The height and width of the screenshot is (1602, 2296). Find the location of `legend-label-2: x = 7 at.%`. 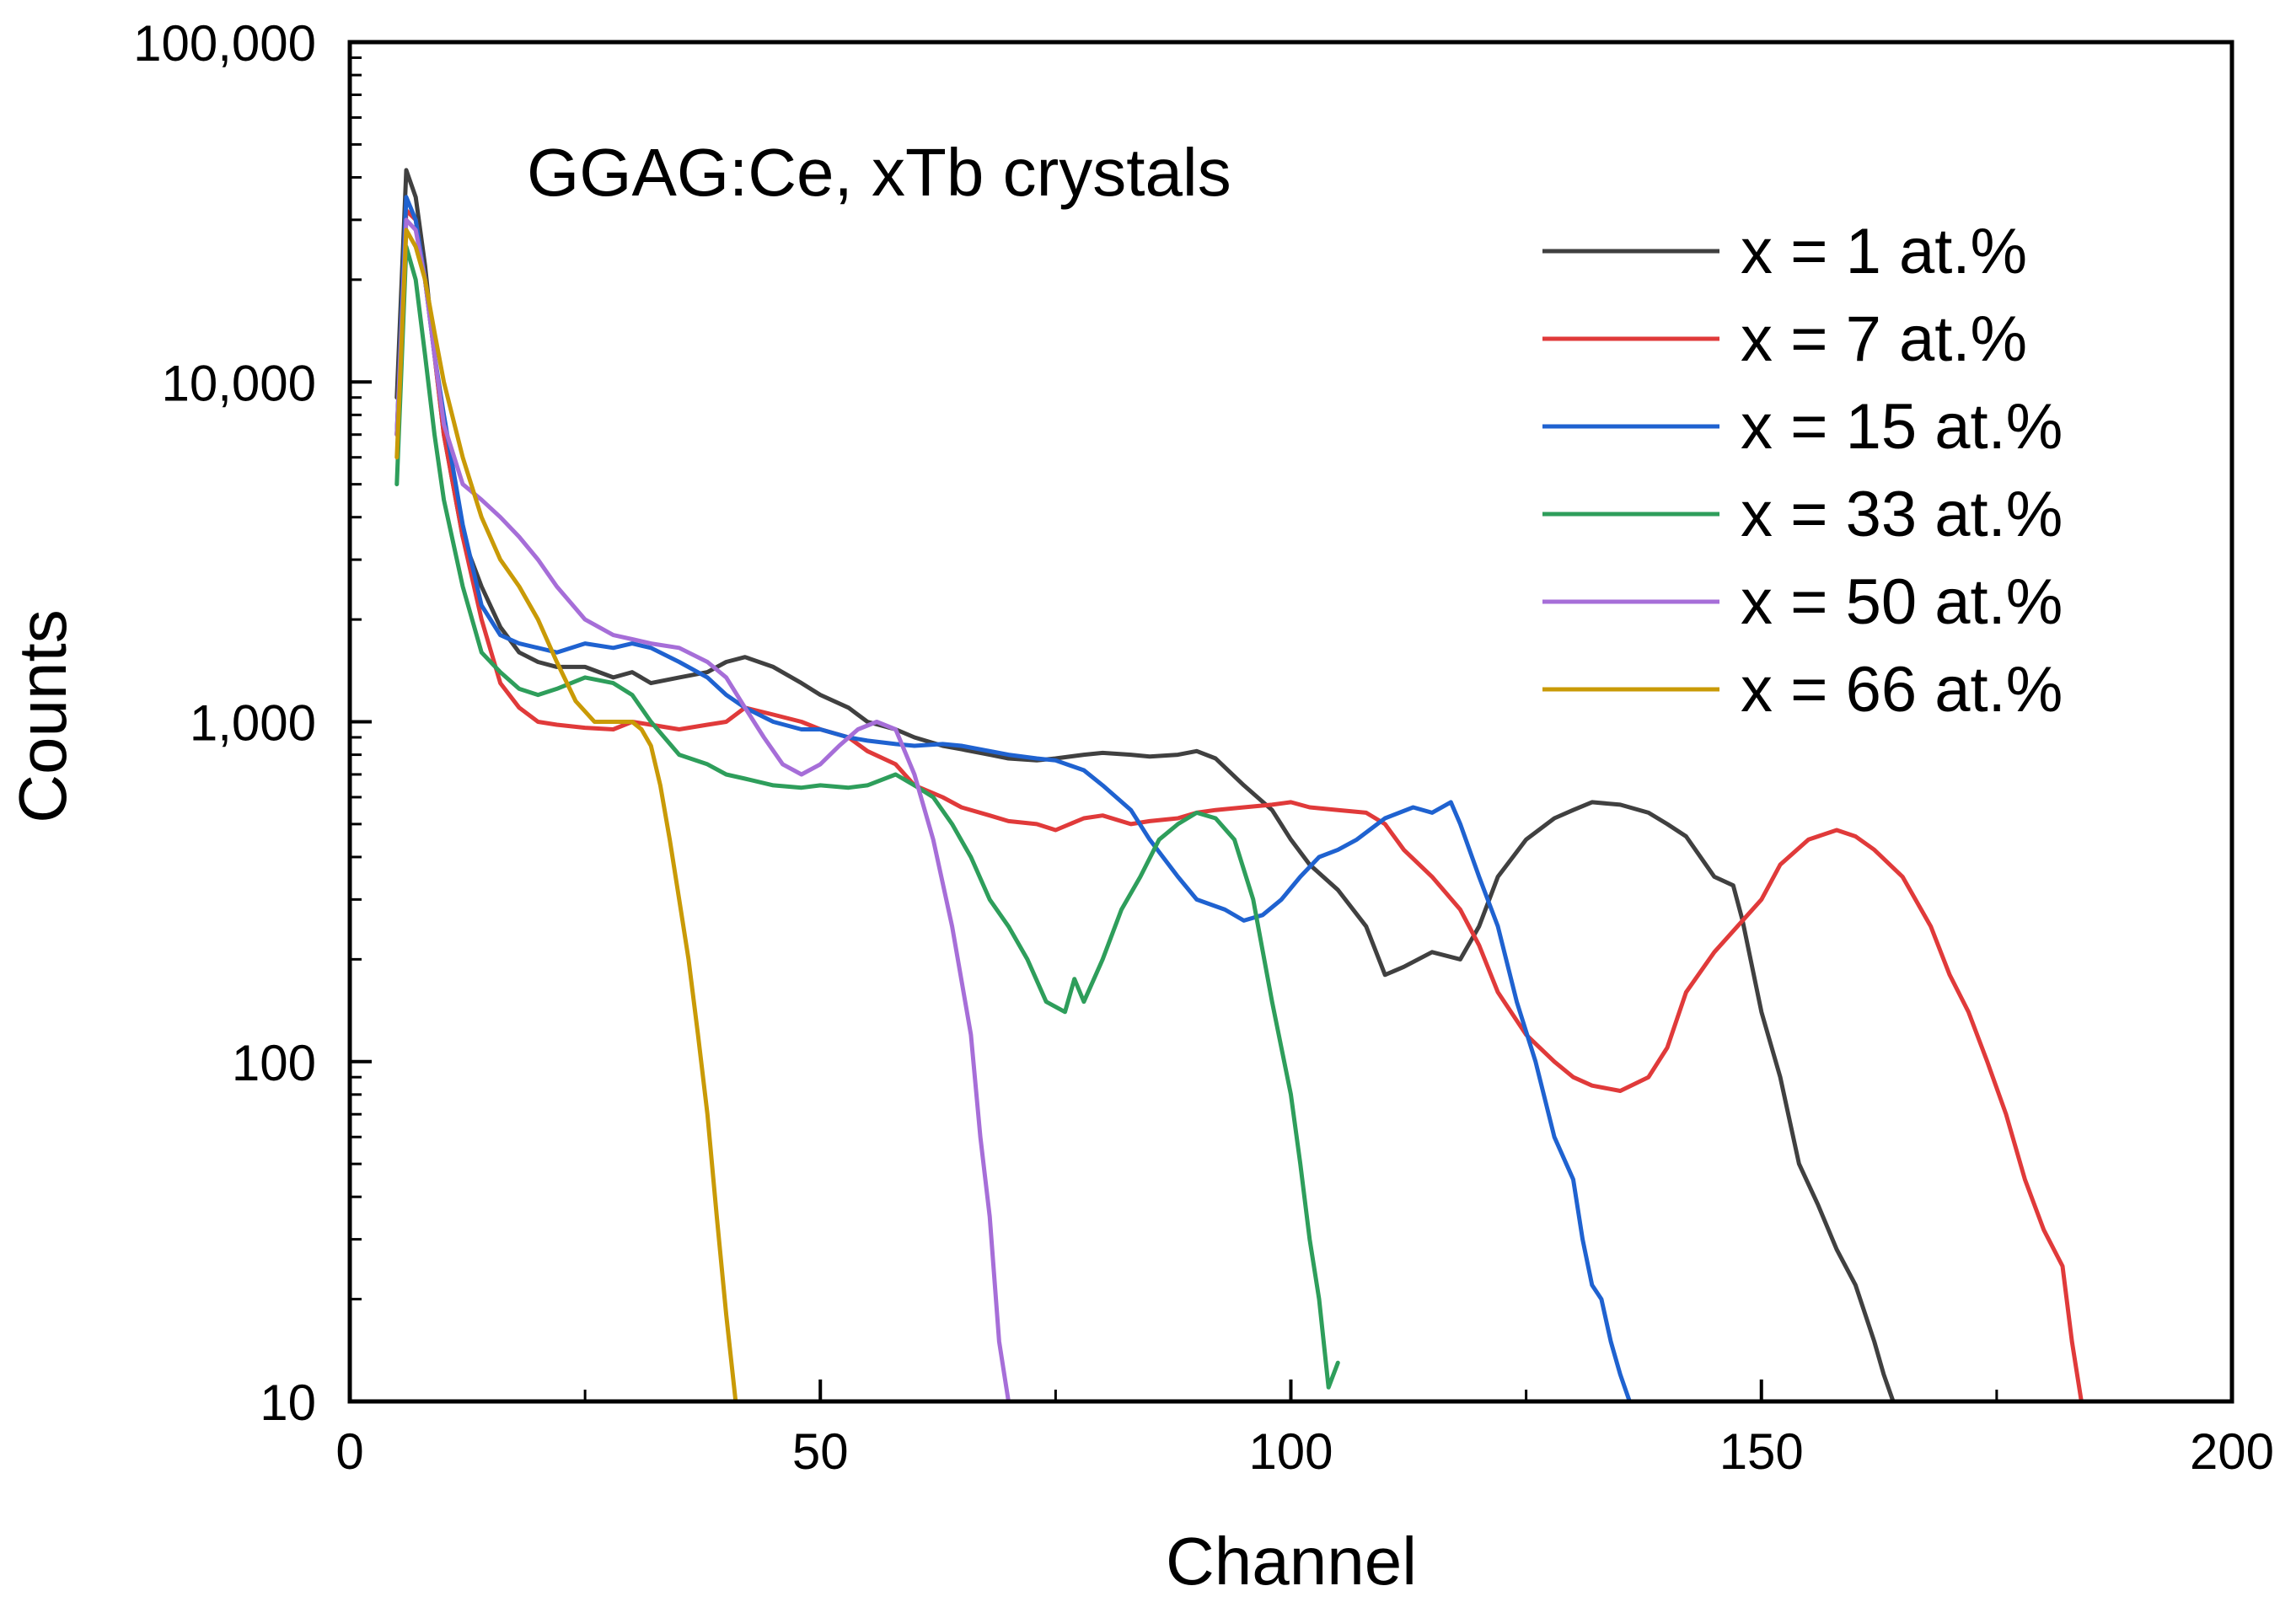

legend-label-2: x = 7 at.% is located at coordinates (1884, 339).